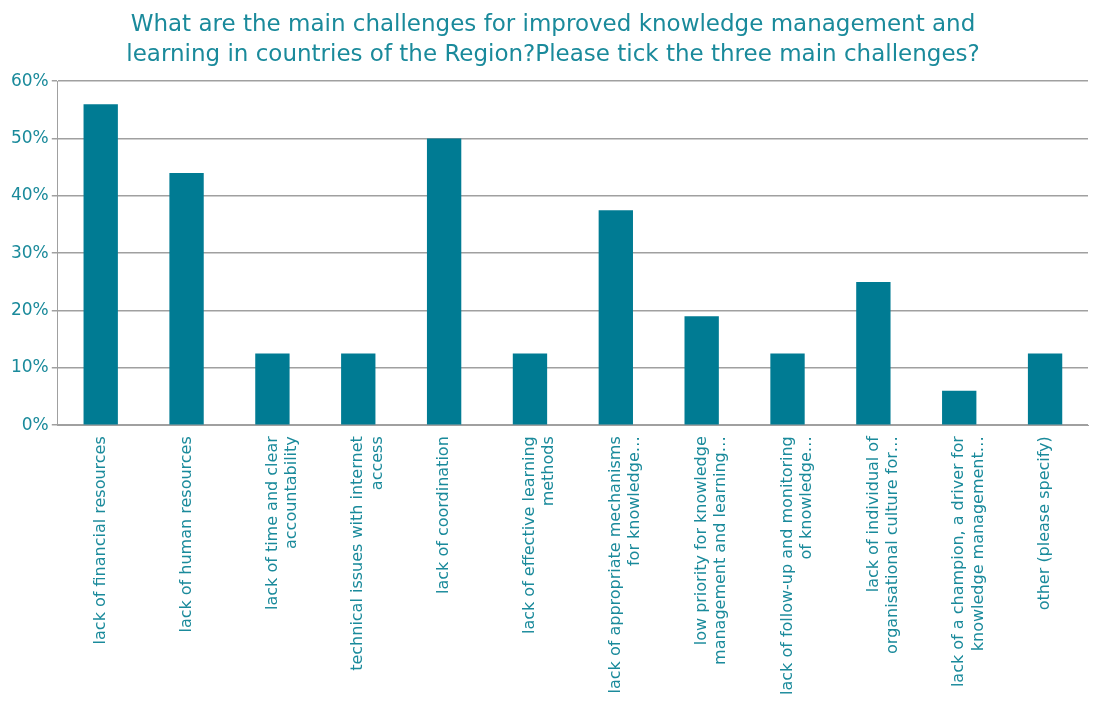 The height and width of the screenshot is (713, 1107). Describe the element at coordinates (443, 515) in the screenshot. I see `x-tick-label: lack of coordination` at that location.